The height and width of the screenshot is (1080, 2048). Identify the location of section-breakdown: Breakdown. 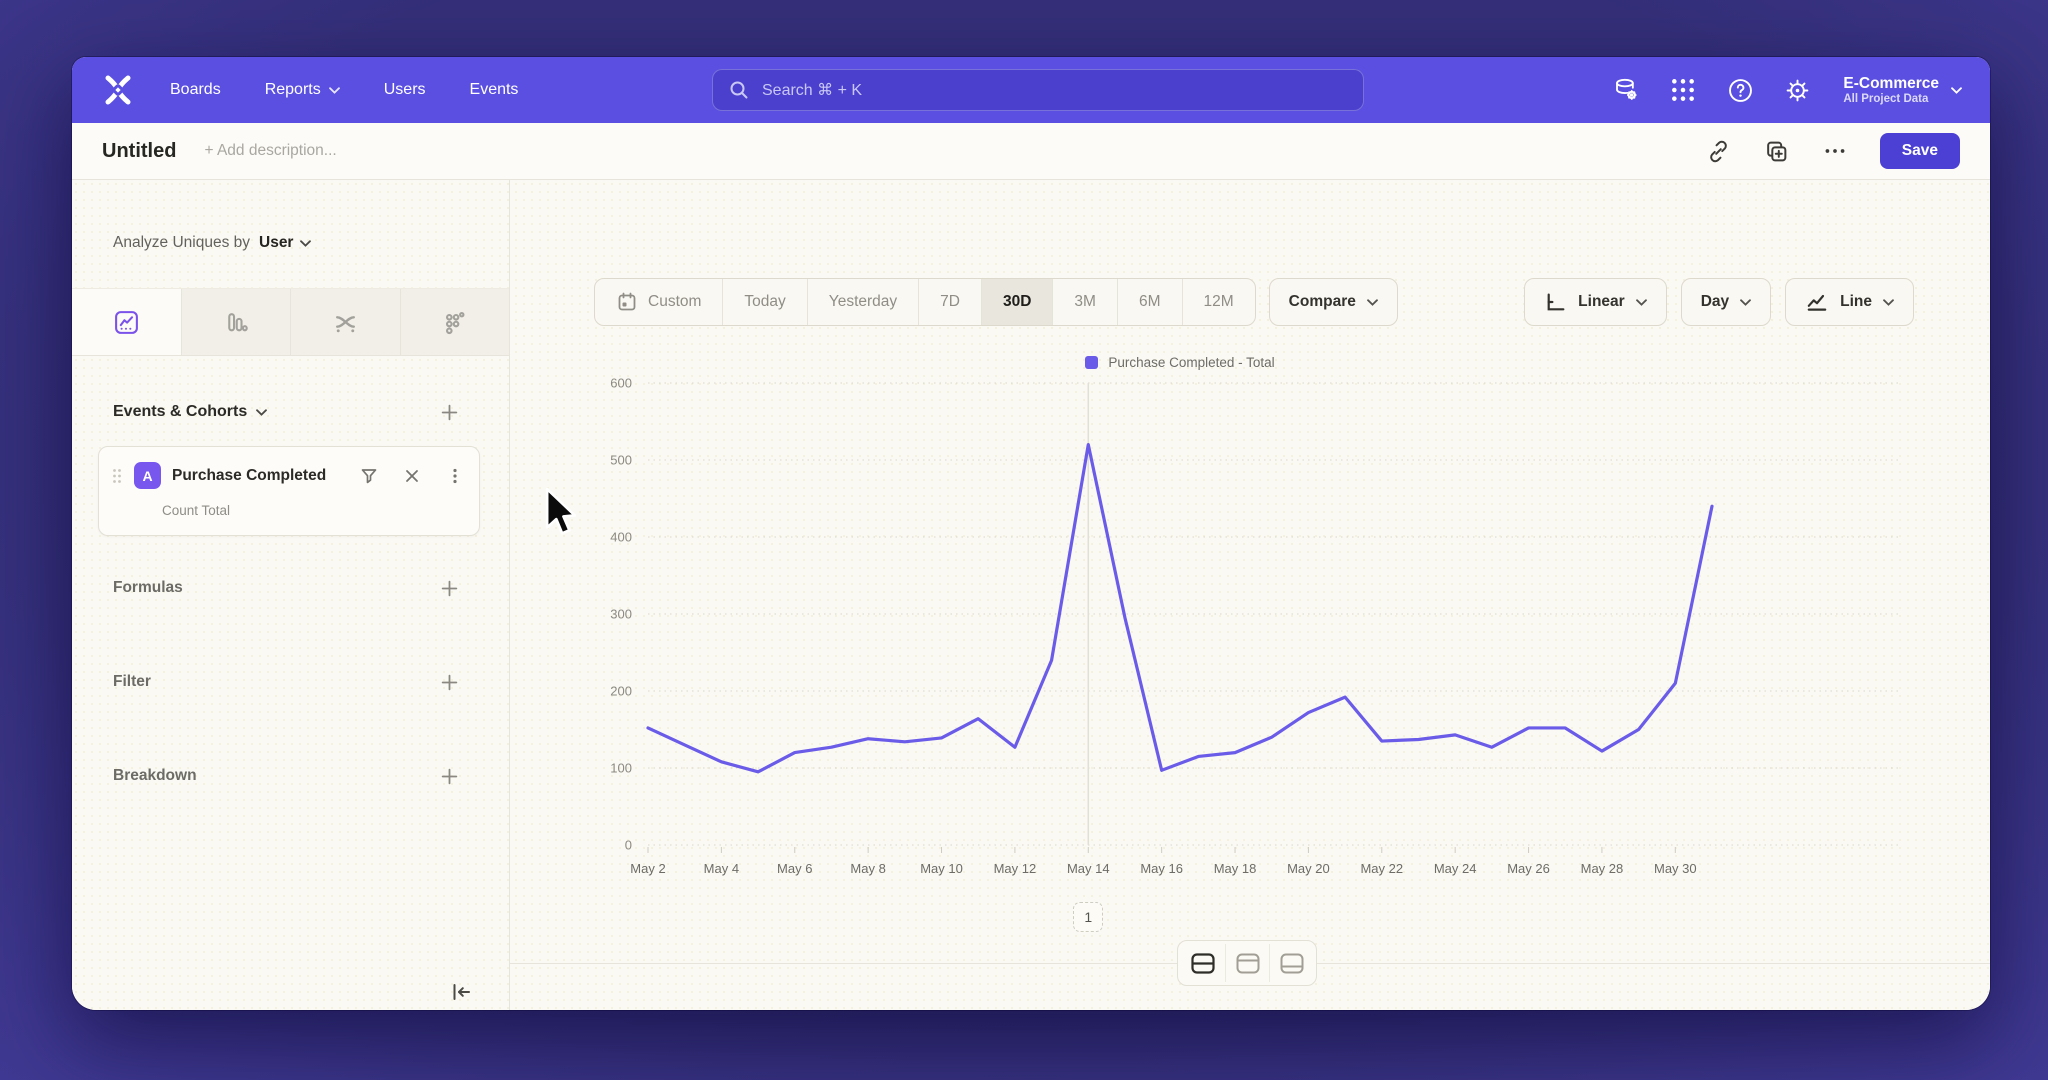
(286, 776).